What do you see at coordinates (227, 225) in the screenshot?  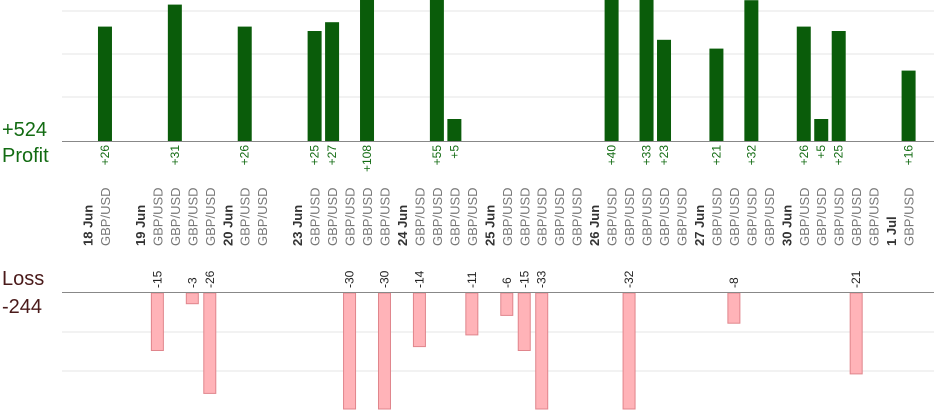 I see `date-label: 20 Jun` at bounding box center [227, 225].